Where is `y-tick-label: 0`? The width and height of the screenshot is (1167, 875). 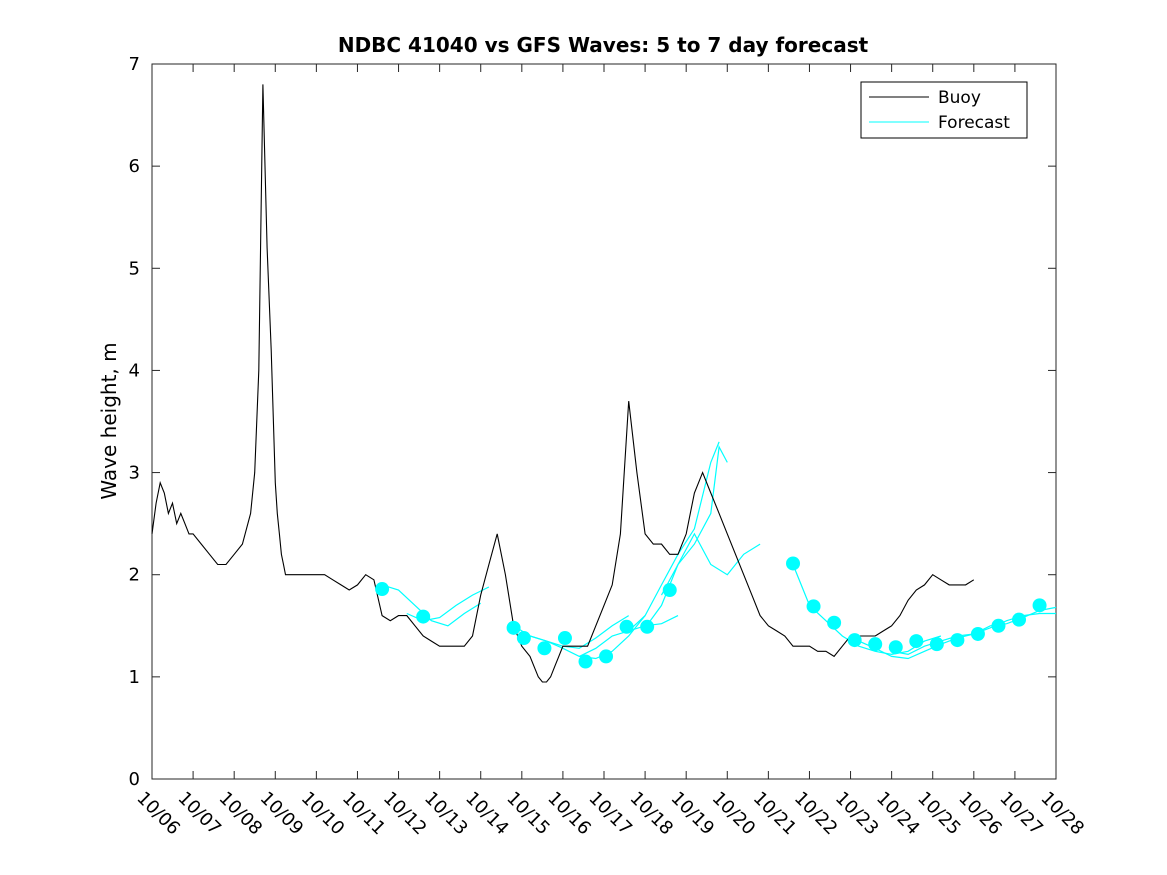
y-tick-label: 0 is located at coordinates (134, 779).